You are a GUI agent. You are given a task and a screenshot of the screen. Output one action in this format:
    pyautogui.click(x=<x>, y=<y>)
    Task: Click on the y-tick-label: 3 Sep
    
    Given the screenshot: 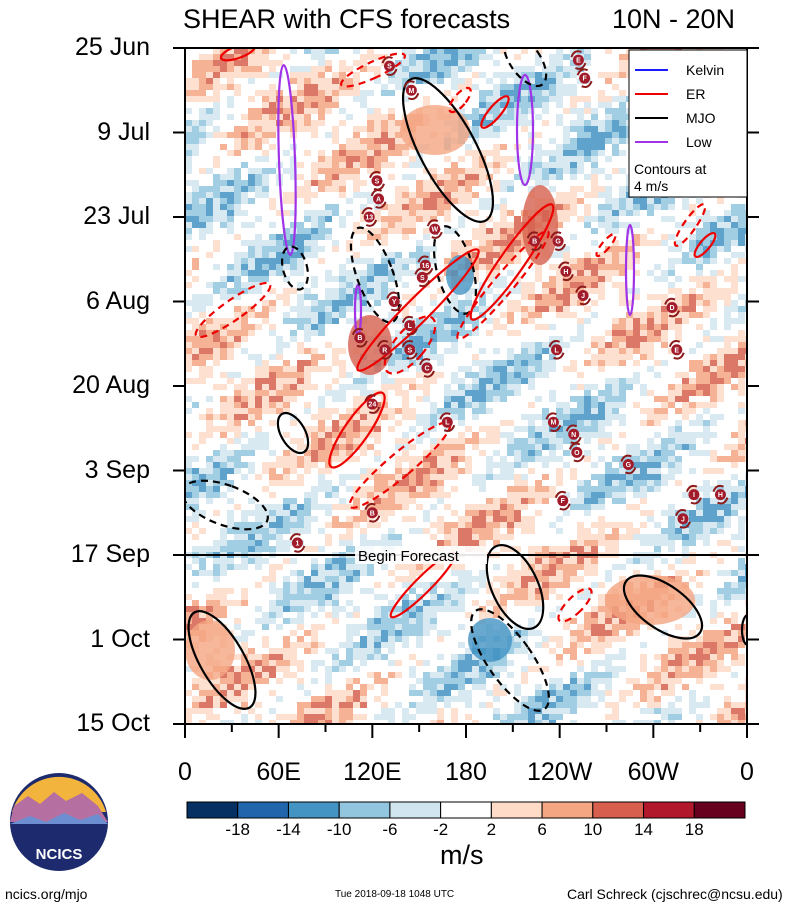 What is the action you would take?
    pyautogui.click(x=117, y=469)
    